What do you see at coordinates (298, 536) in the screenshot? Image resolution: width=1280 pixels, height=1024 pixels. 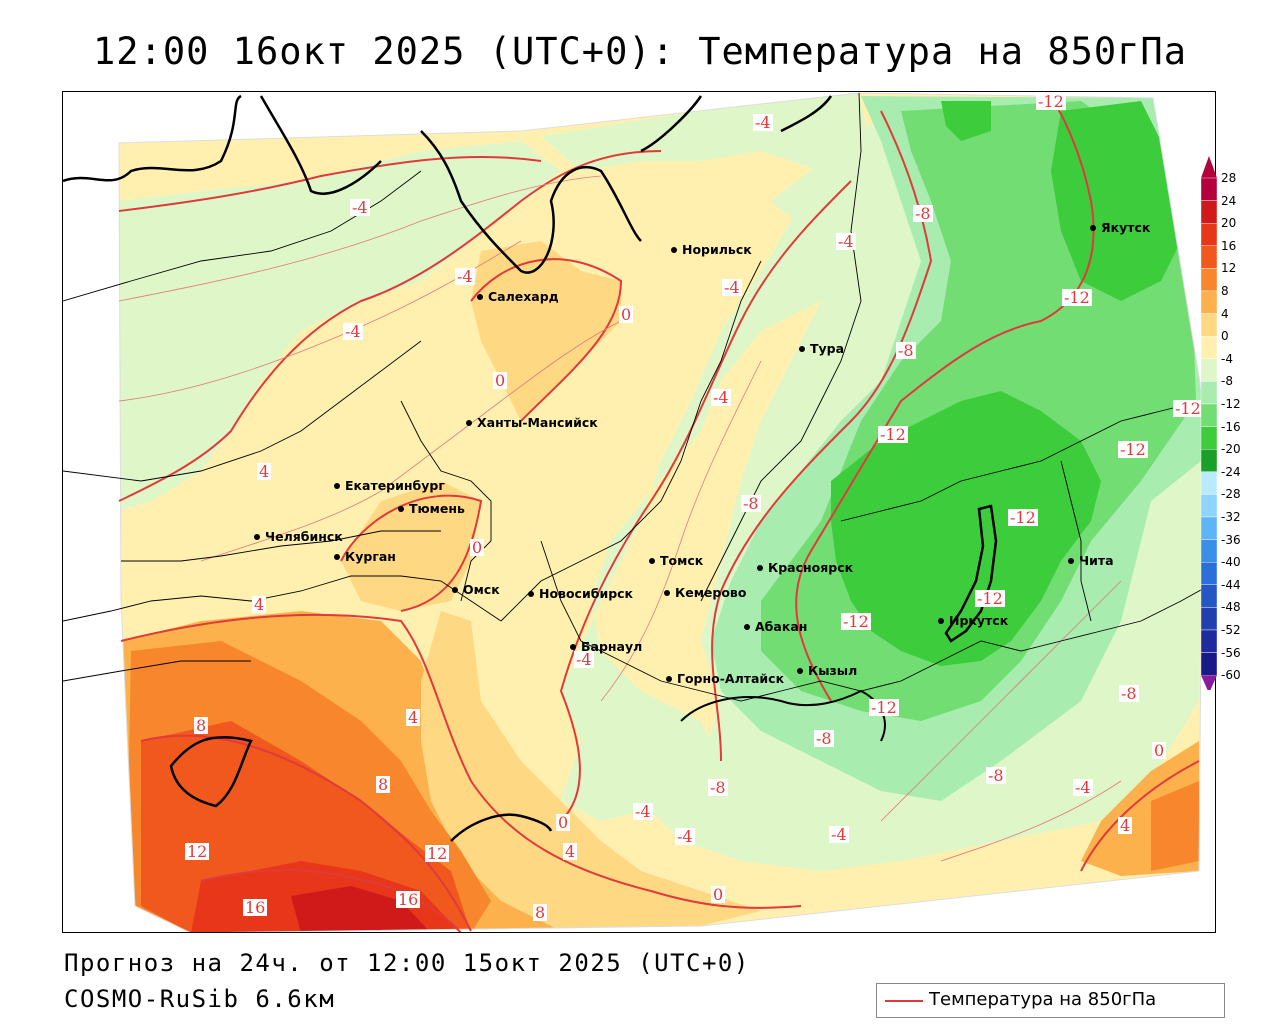 I see `city-chelyabinsk: Челябинск` at bounding box center [298, 536].